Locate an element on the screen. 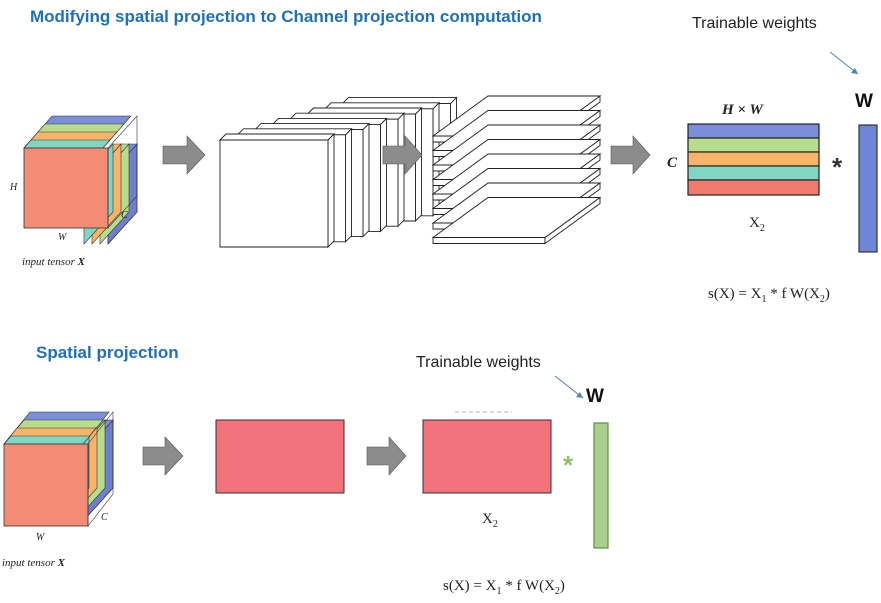 The image size is (881, 603). top-matrix-name: X2 is located at coordinates (757, 224).